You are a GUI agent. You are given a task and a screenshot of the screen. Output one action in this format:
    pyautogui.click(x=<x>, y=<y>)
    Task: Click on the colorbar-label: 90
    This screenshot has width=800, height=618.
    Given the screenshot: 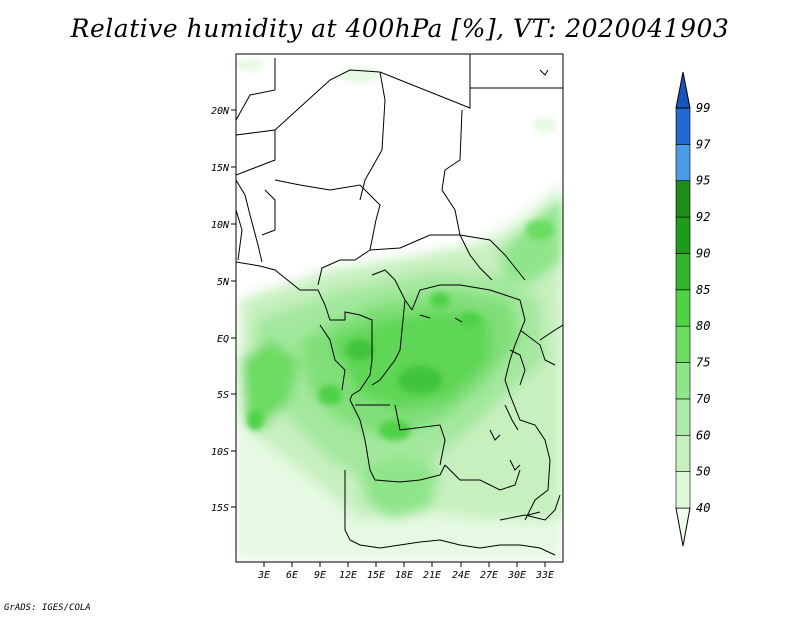 What is the action you would take?
    pyautogui.click(x=703, y=253)
    